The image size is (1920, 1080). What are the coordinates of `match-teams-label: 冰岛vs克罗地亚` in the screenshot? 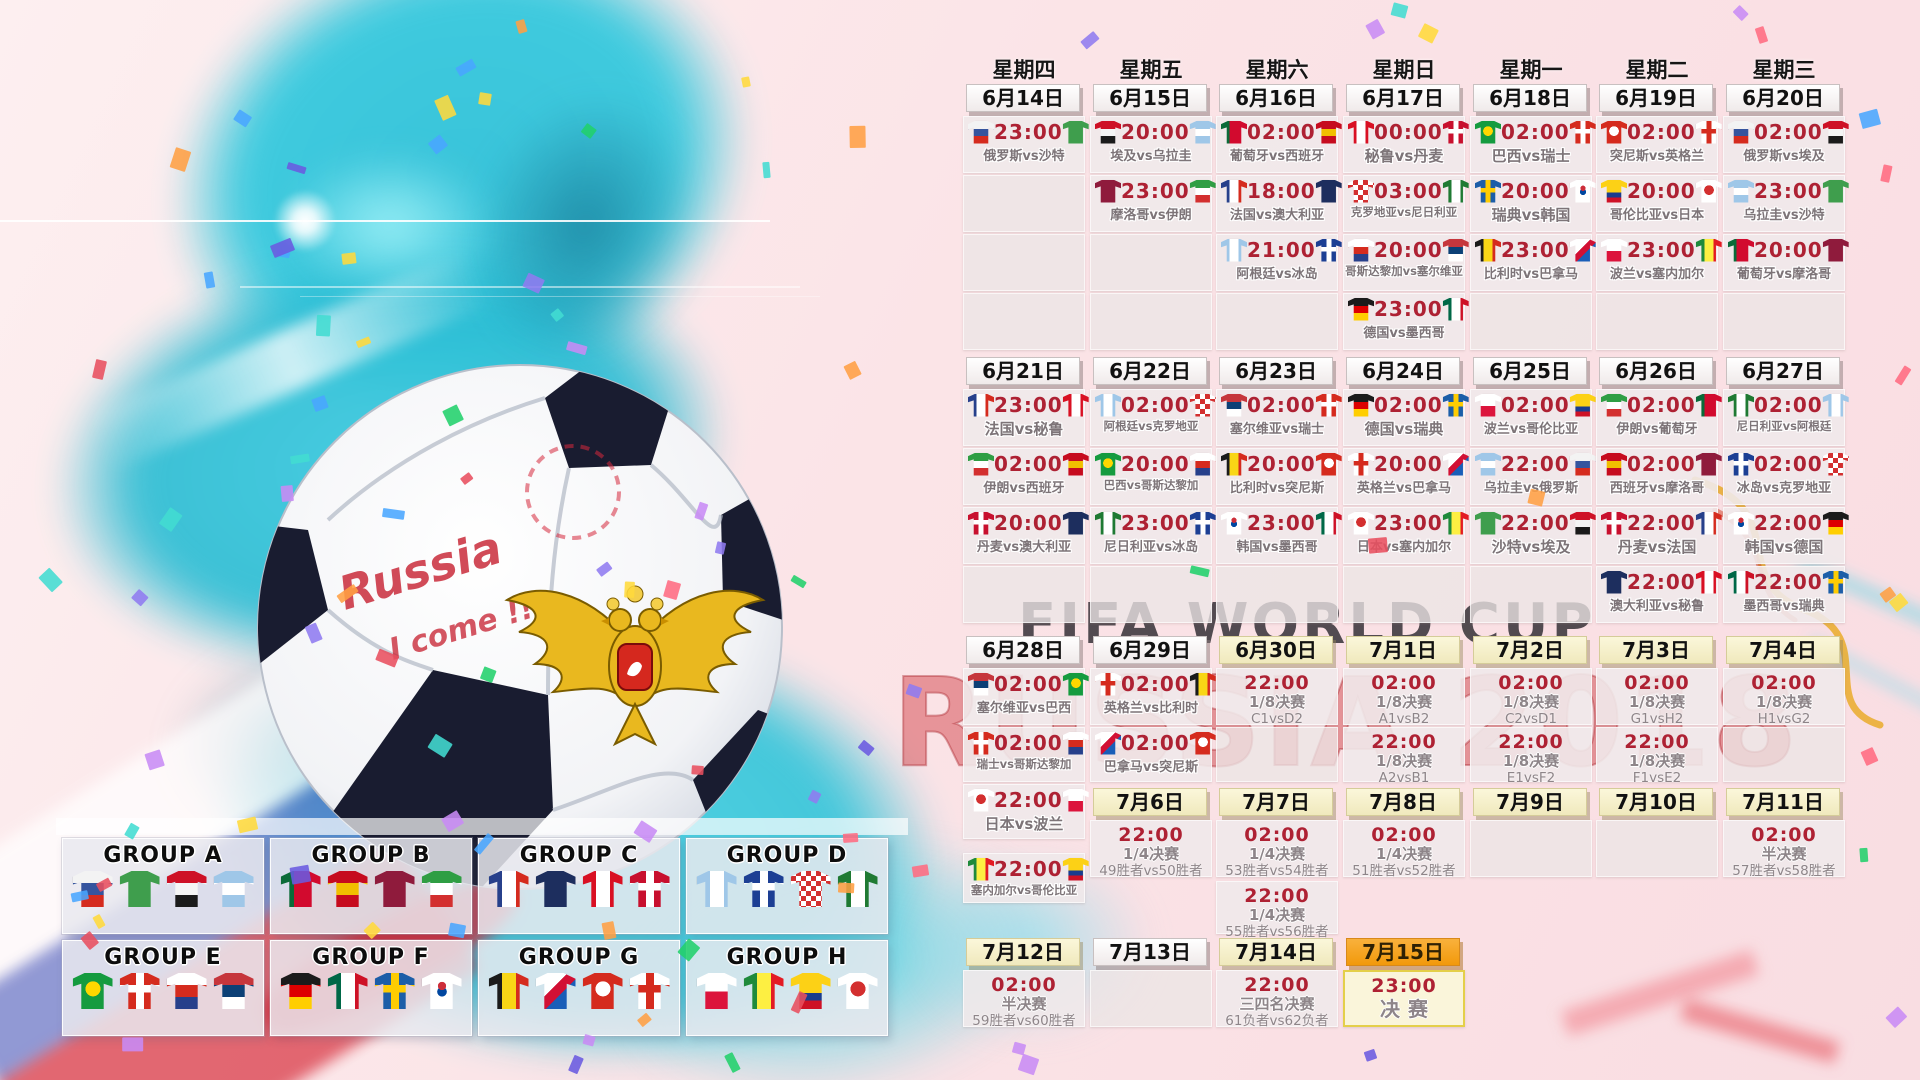 It's located at (1784, 488).